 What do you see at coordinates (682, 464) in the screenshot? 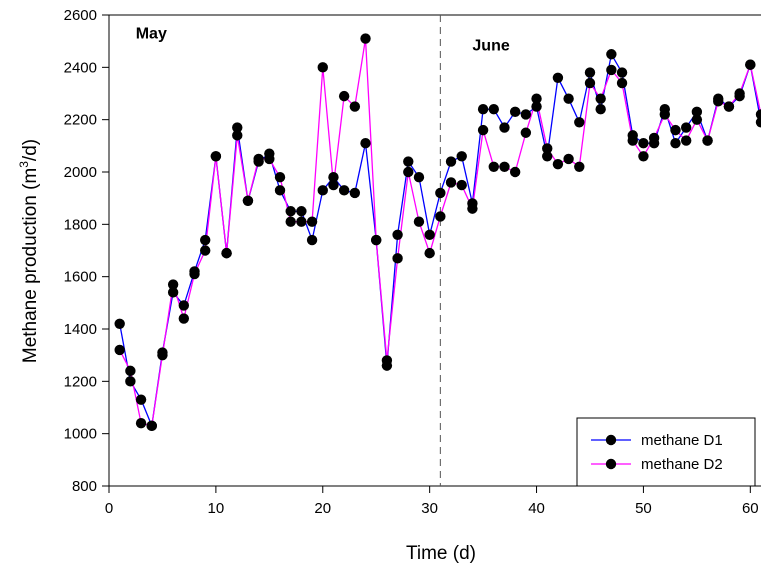
I see `legend-label: methane D2` at bounding box center [682, 464].